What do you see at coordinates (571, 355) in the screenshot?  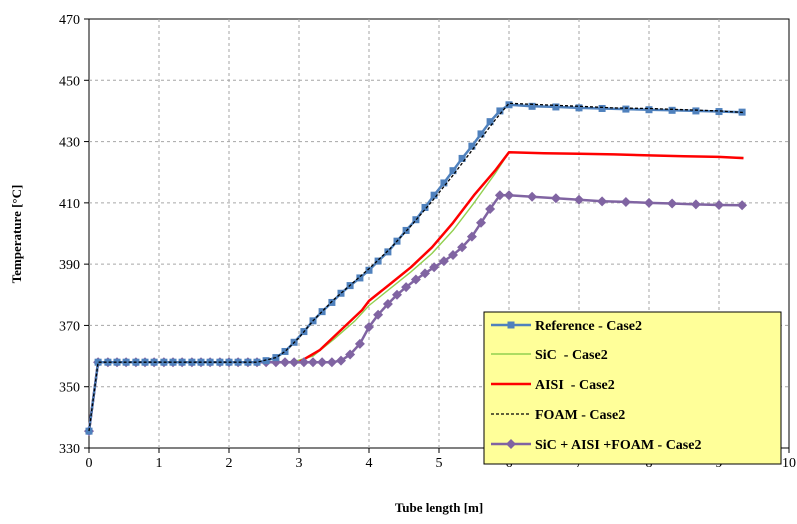 I see `legend-label: SiC - Case2` at bounding box center [571, 355].